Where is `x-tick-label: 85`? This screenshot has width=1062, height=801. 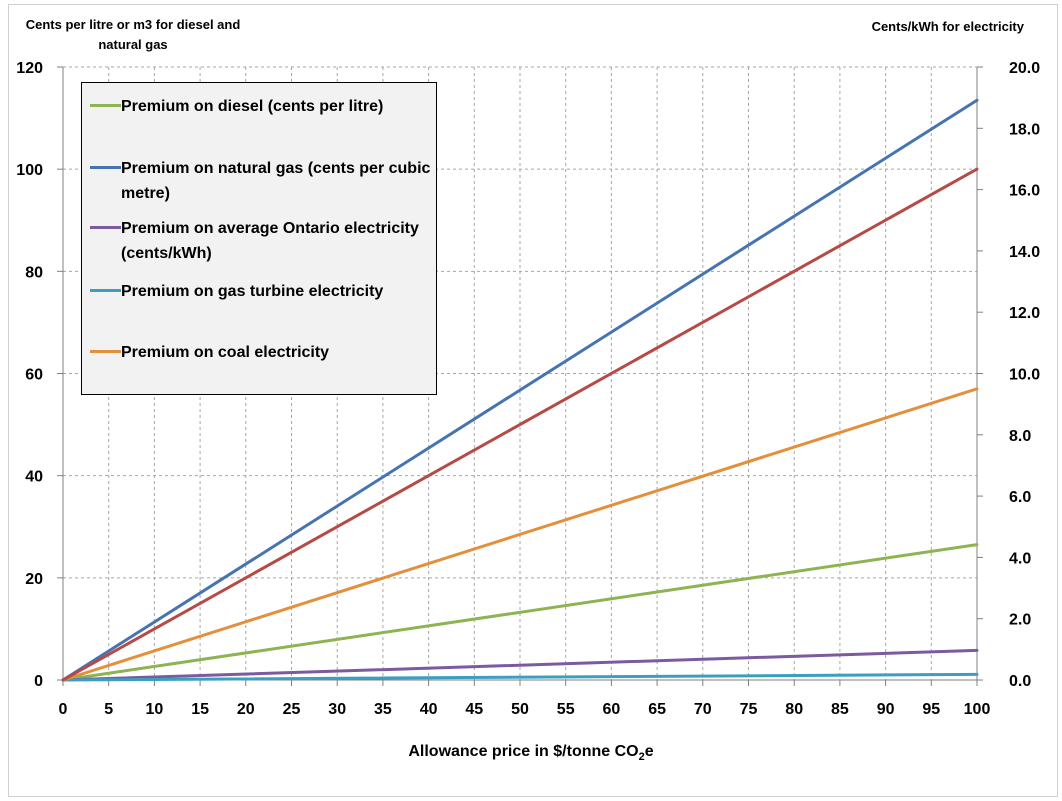 x-tick-label: 85 is located at coordinates (840, 709).